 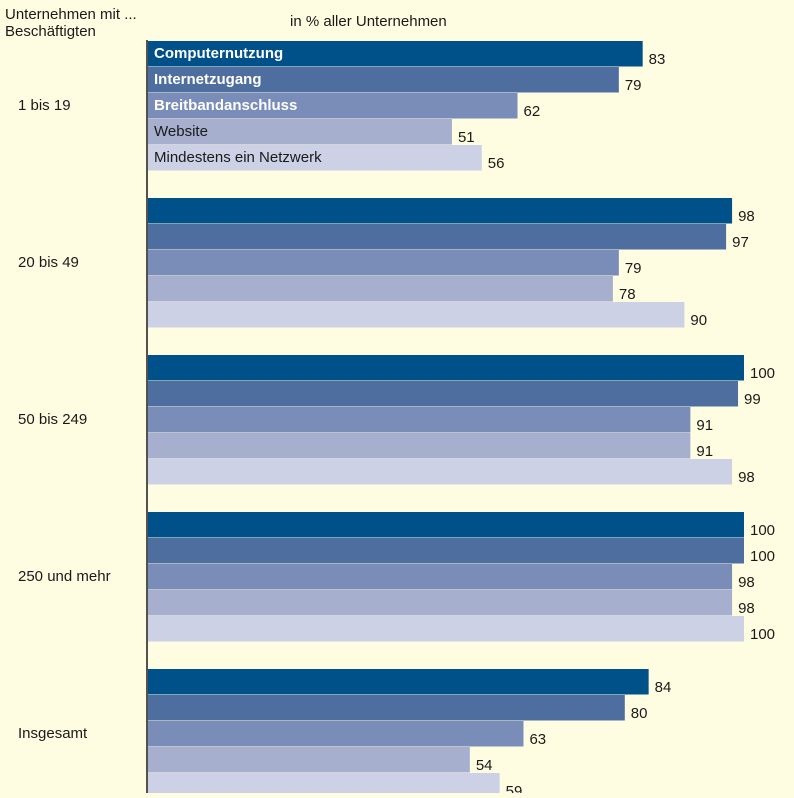 I want to click on value-label: 51, so click(x=466, y=137).